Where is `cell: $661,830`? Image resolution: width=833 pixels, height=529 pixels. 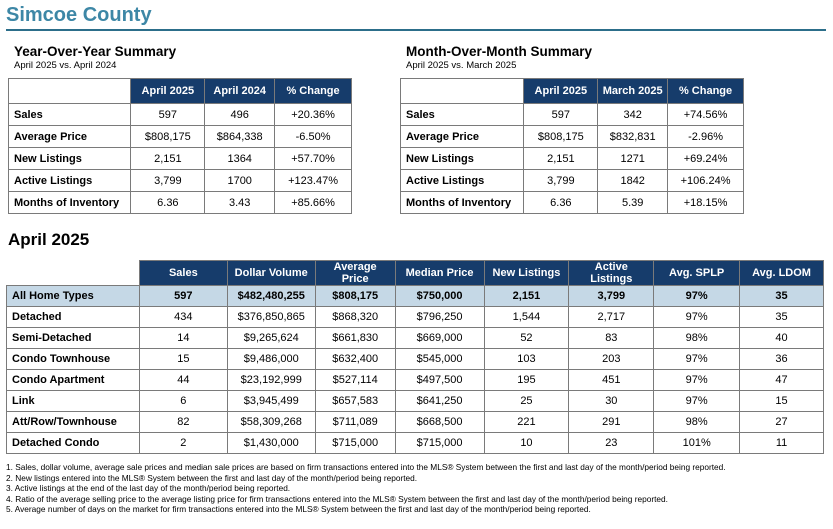
cell: $661,830 is located at coordinates (355, 338).